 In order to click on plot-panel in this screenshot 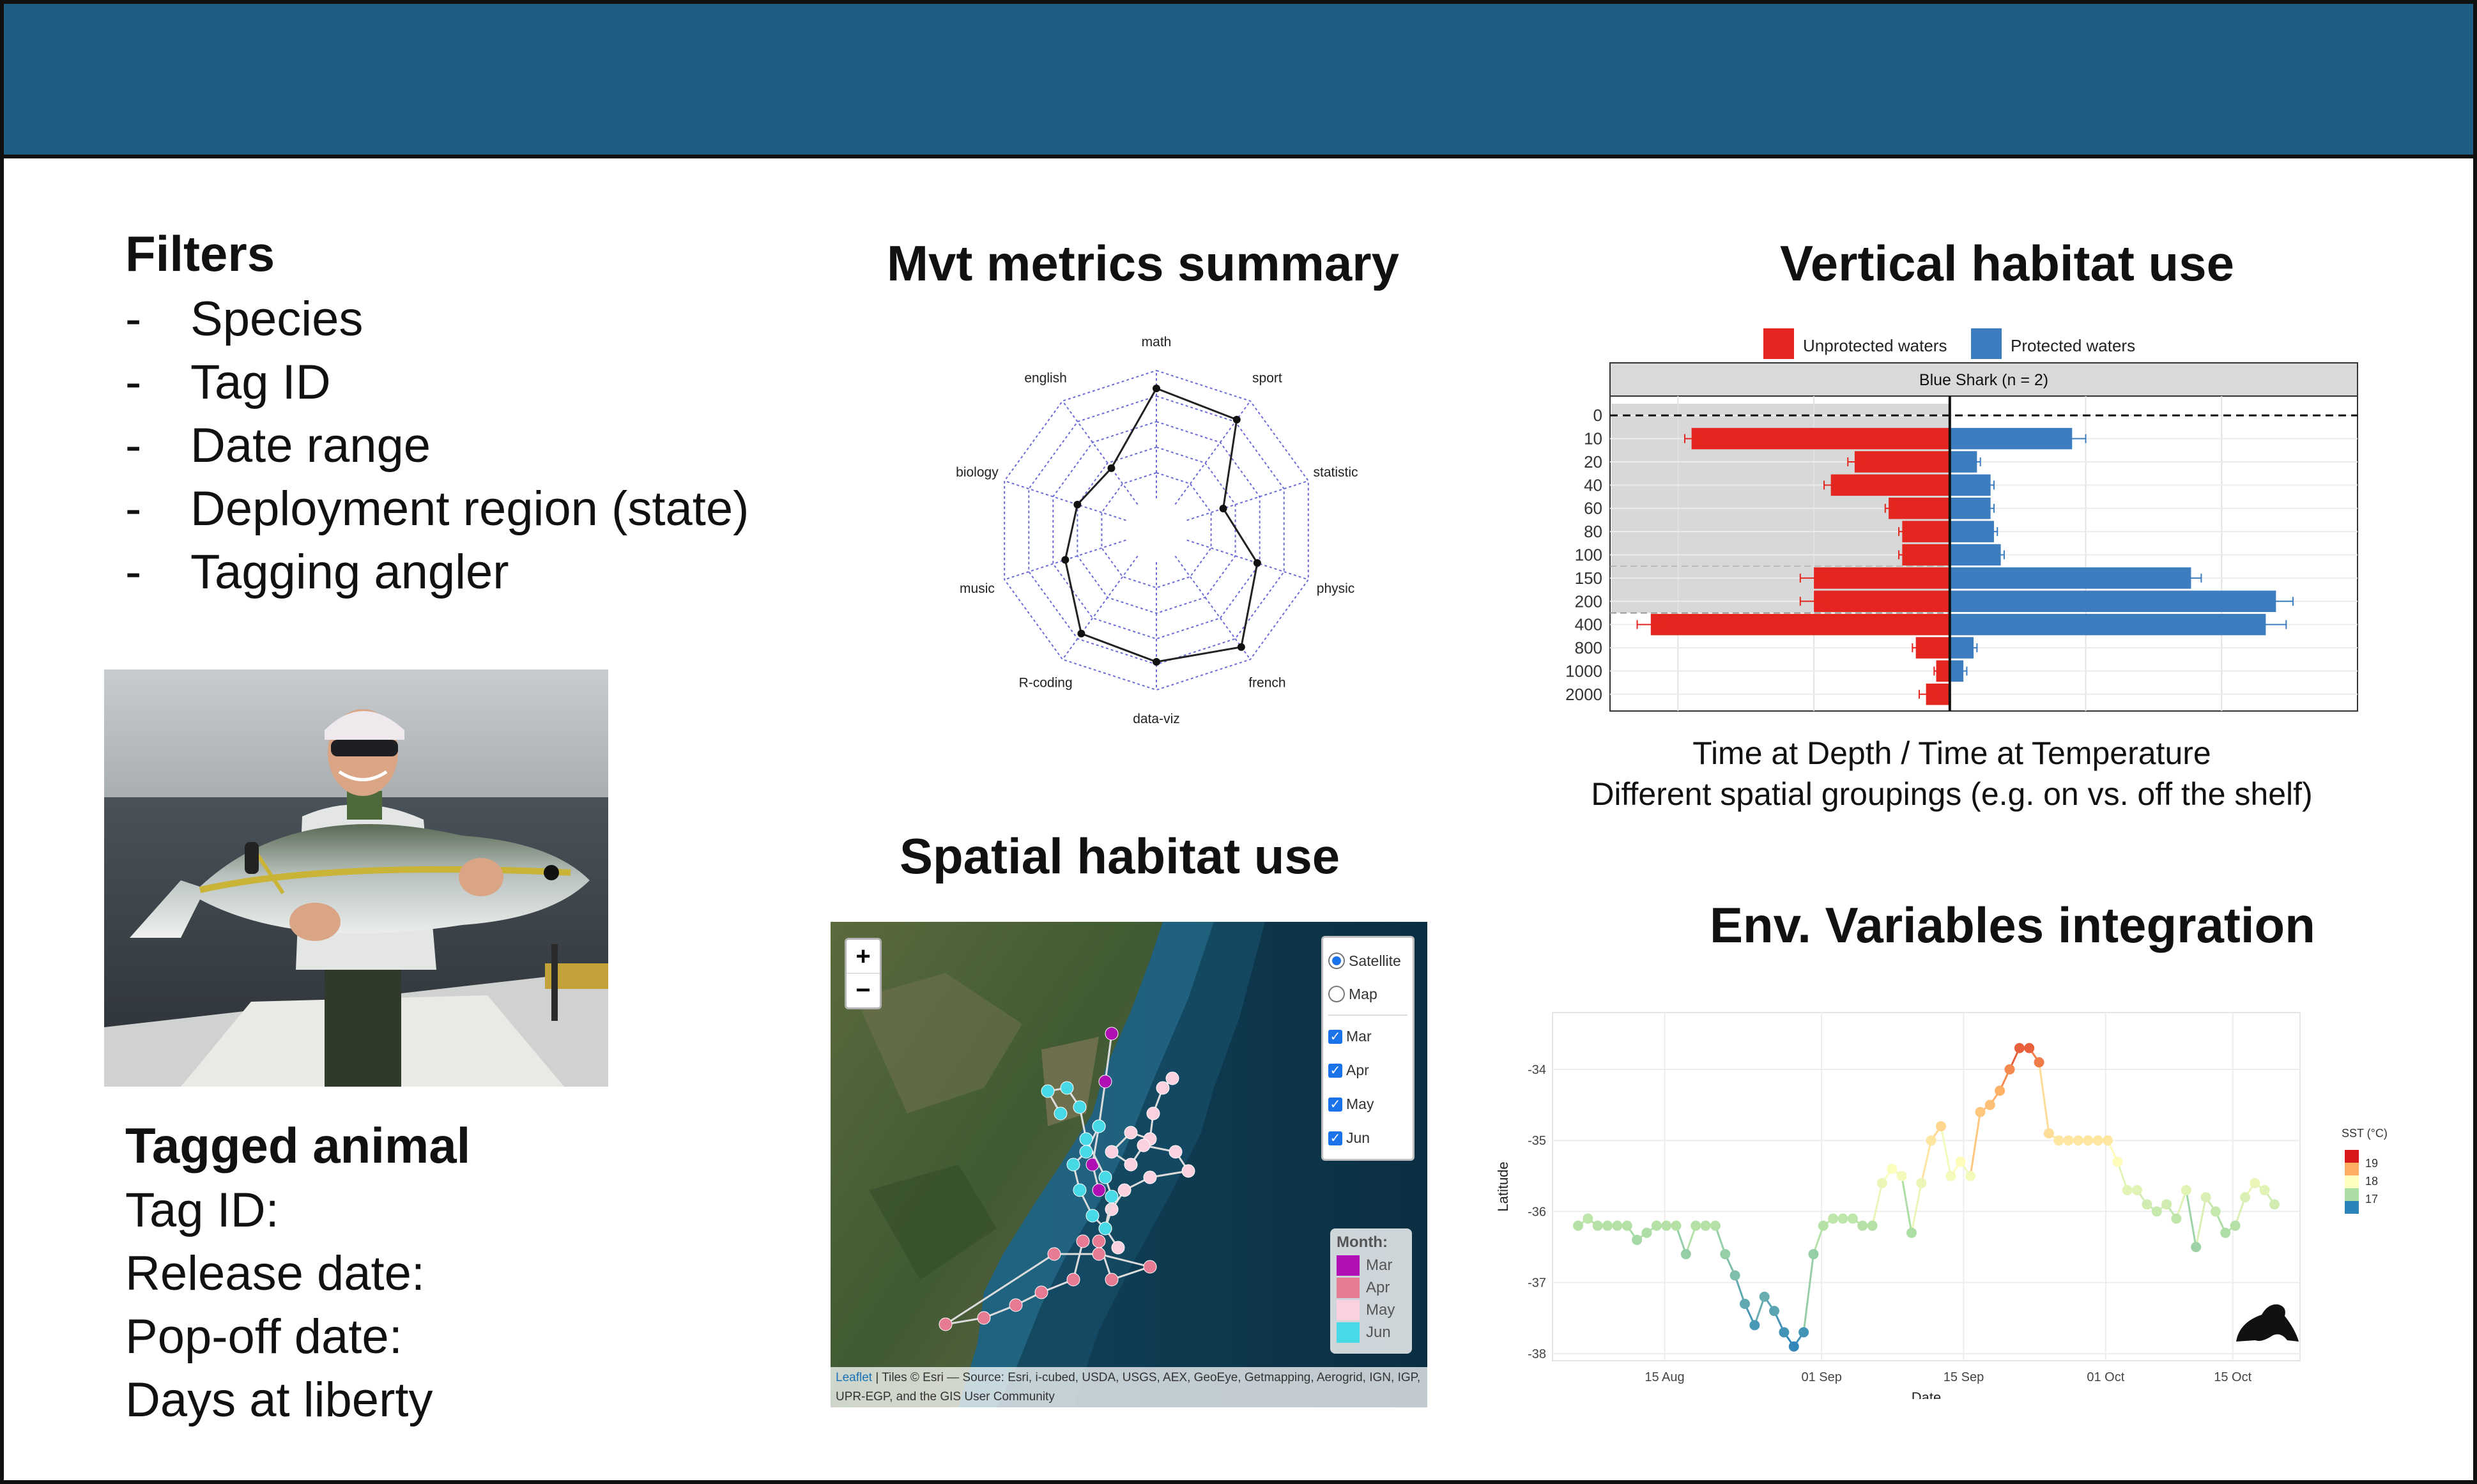, I will do `click(1926, 1186)`.